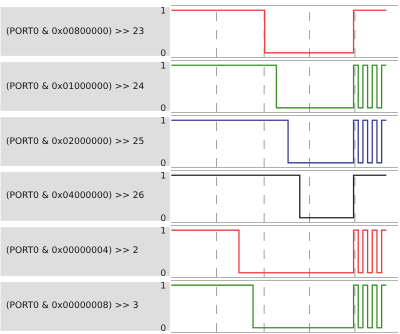 Image resolution: width=400 pixels, height=334 pixels. What do you see at coordinates (75, 32) in the screenshot?
I see `y-axis-title: (PORT0 & 0x00800000) >> 23` at bounding box center [75, 32].